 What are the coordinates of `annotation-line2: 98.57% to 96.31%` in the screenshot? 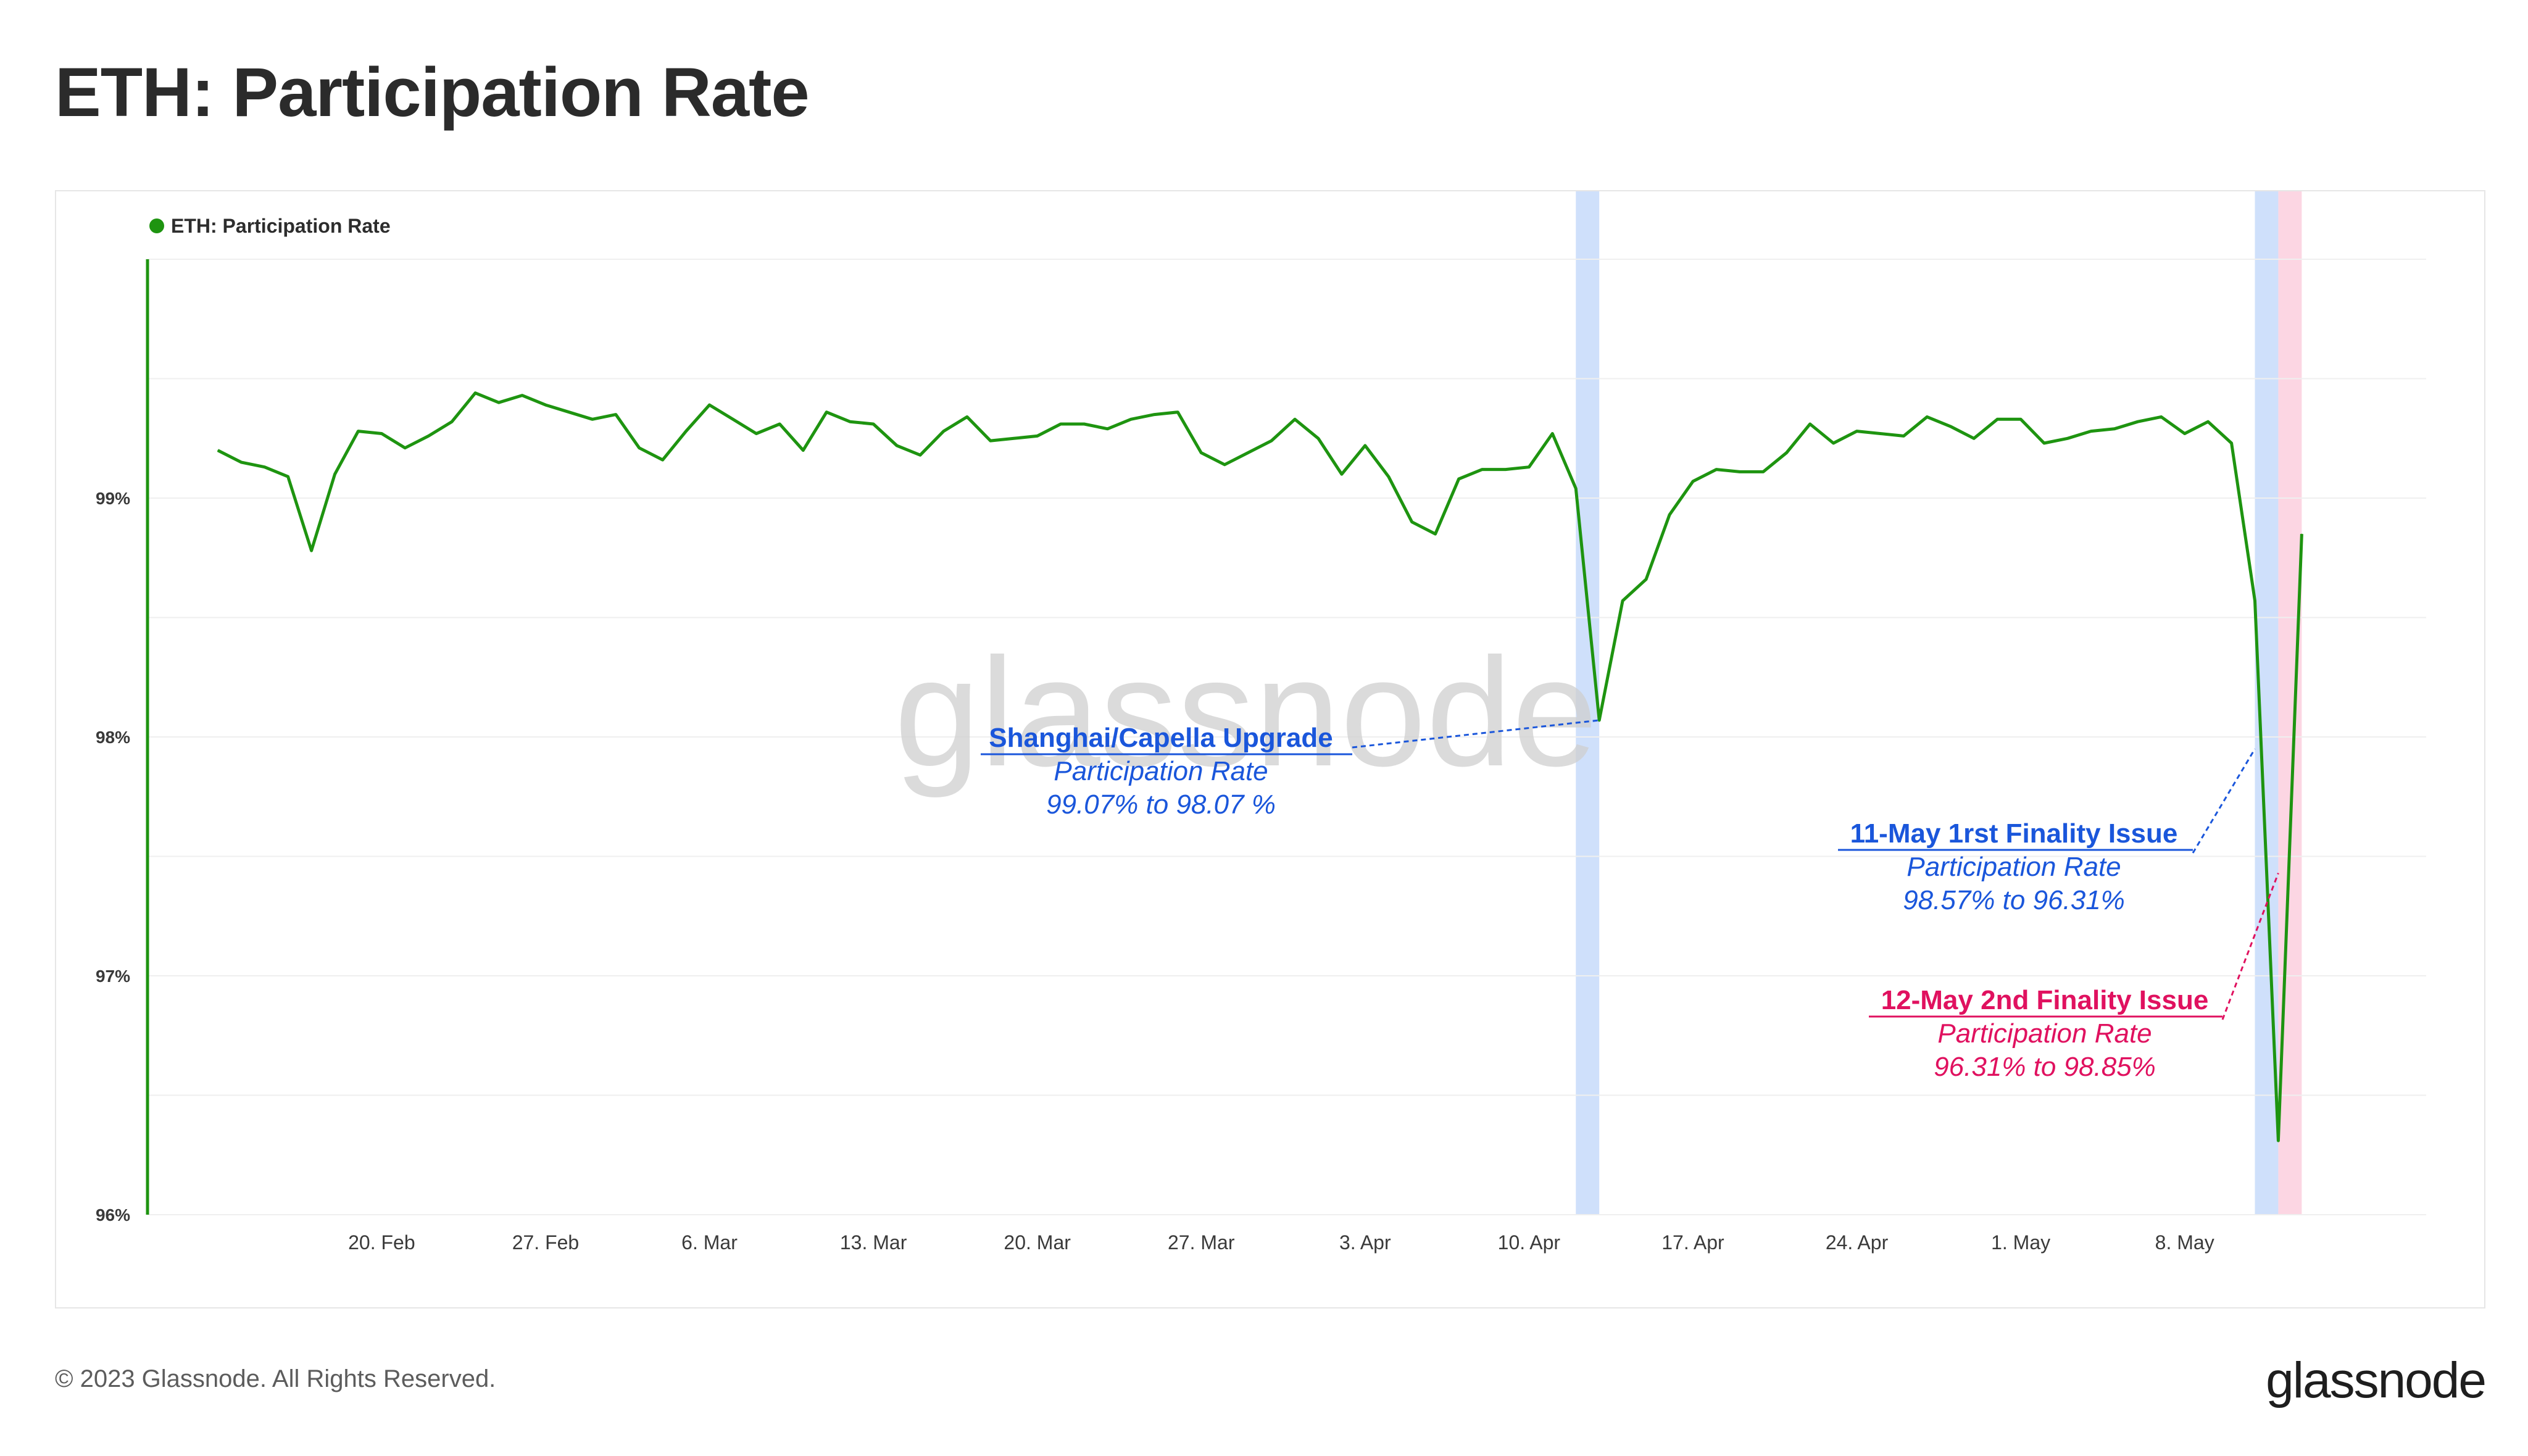 It's located at (2014, 900).